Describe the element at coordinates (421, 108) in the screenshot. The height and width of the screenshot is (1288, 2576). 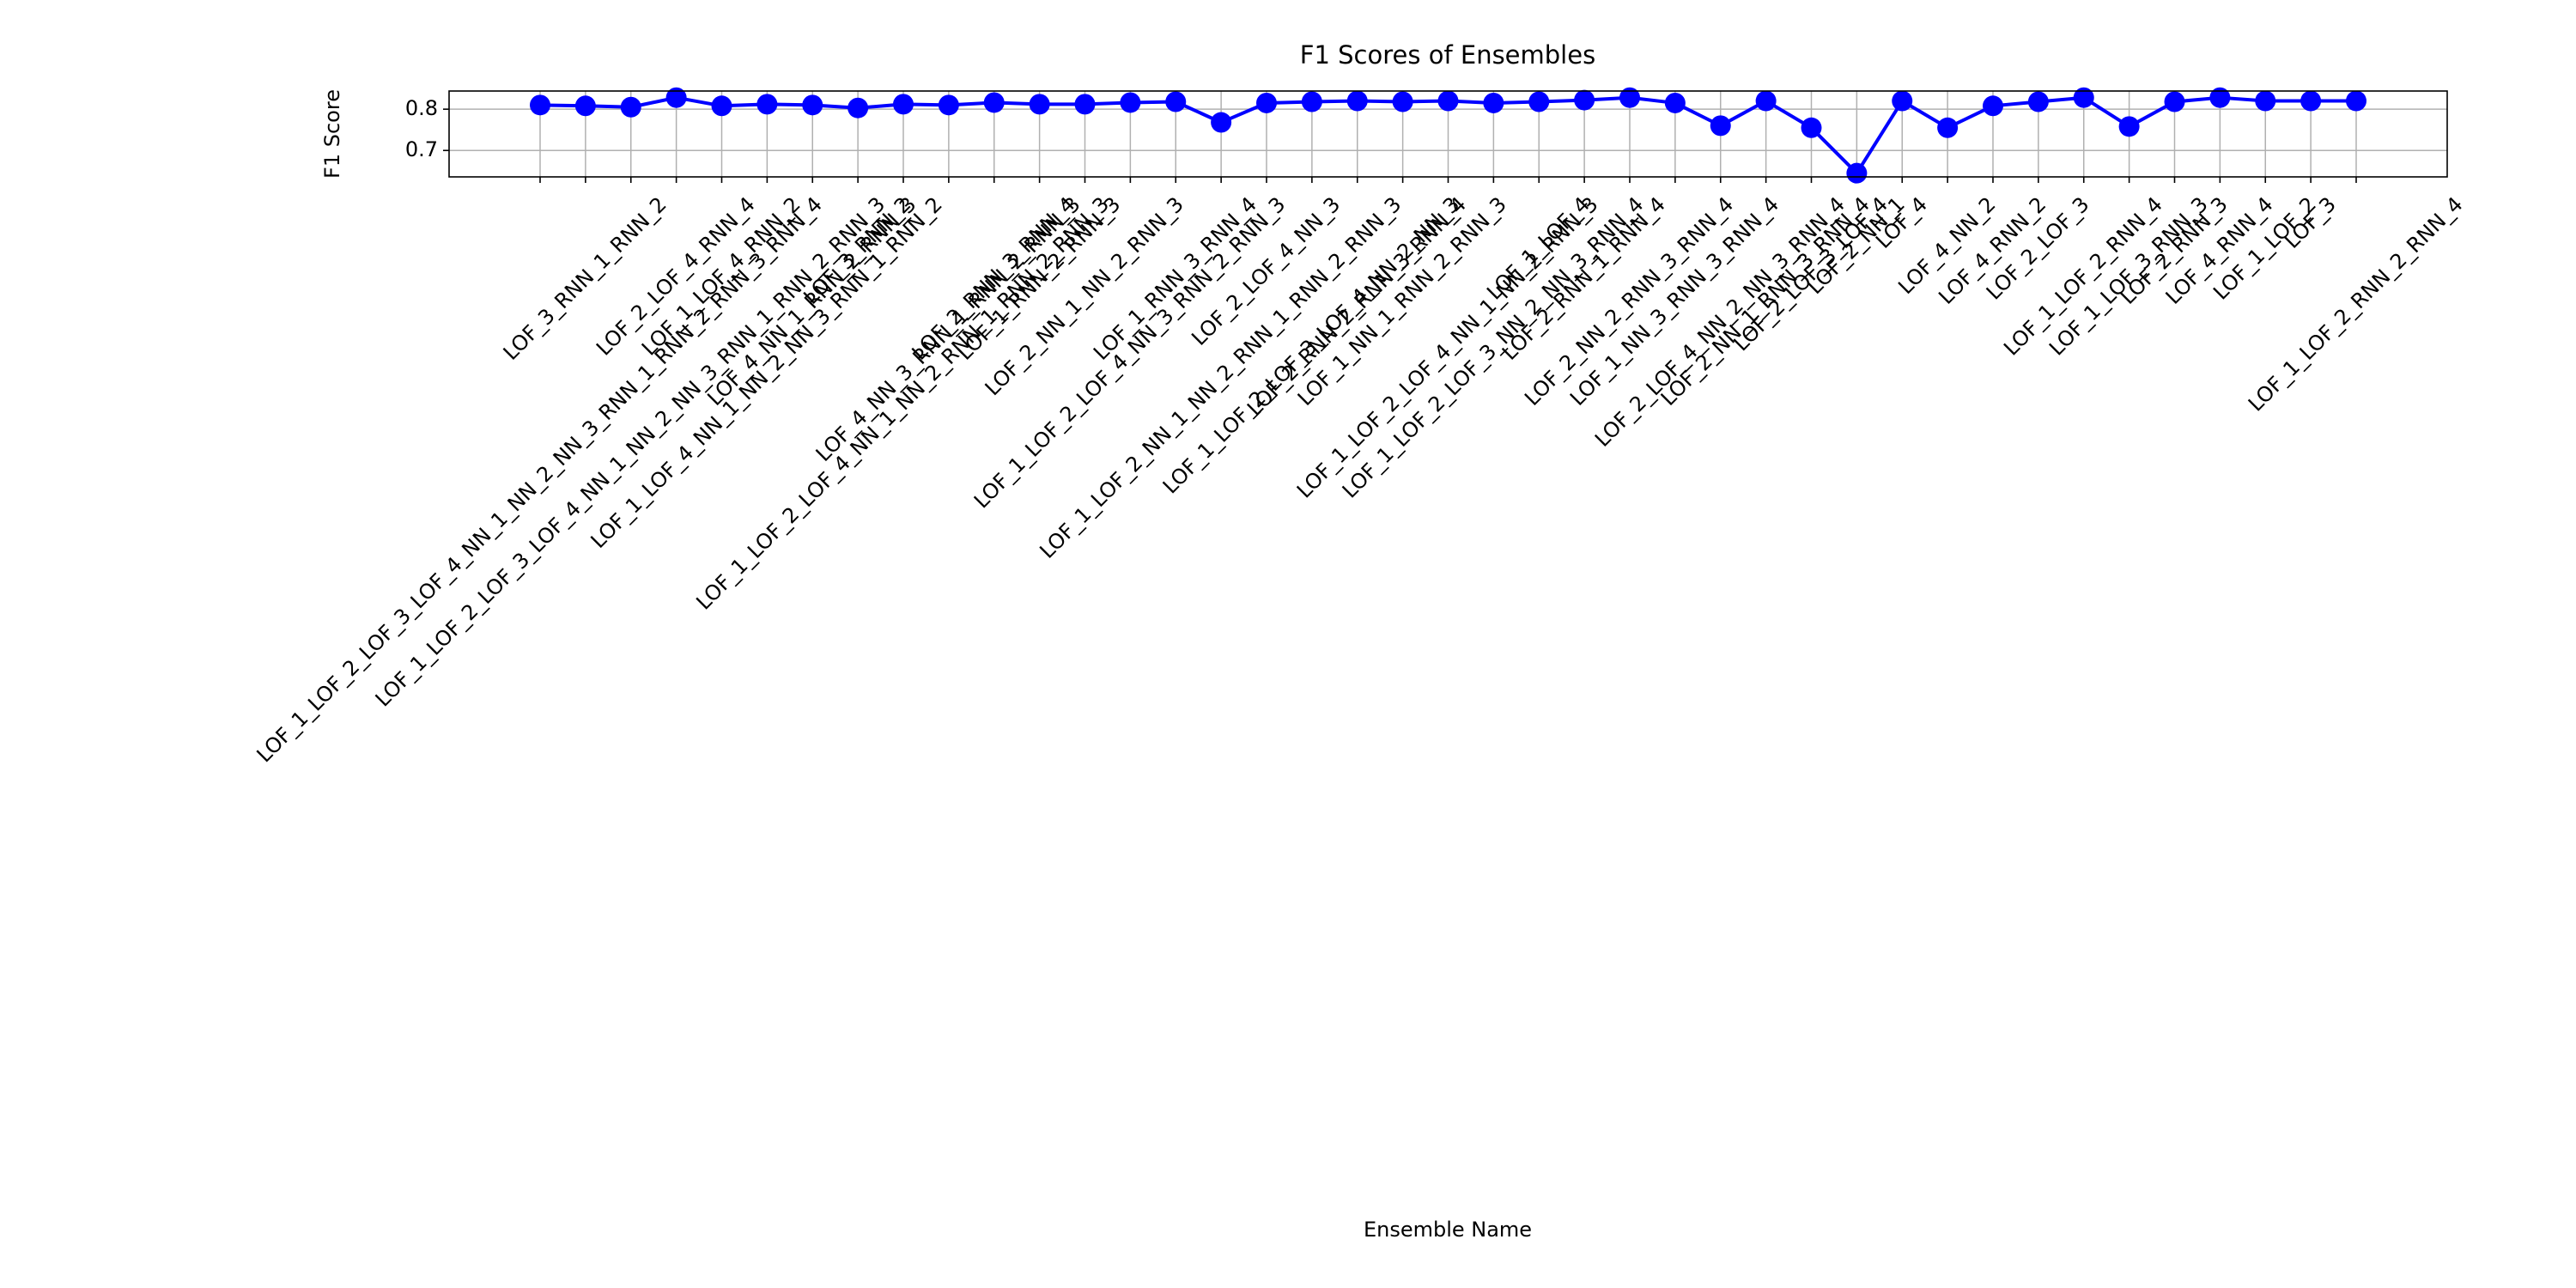
I see `y-tick-label: 0.8` at that location.